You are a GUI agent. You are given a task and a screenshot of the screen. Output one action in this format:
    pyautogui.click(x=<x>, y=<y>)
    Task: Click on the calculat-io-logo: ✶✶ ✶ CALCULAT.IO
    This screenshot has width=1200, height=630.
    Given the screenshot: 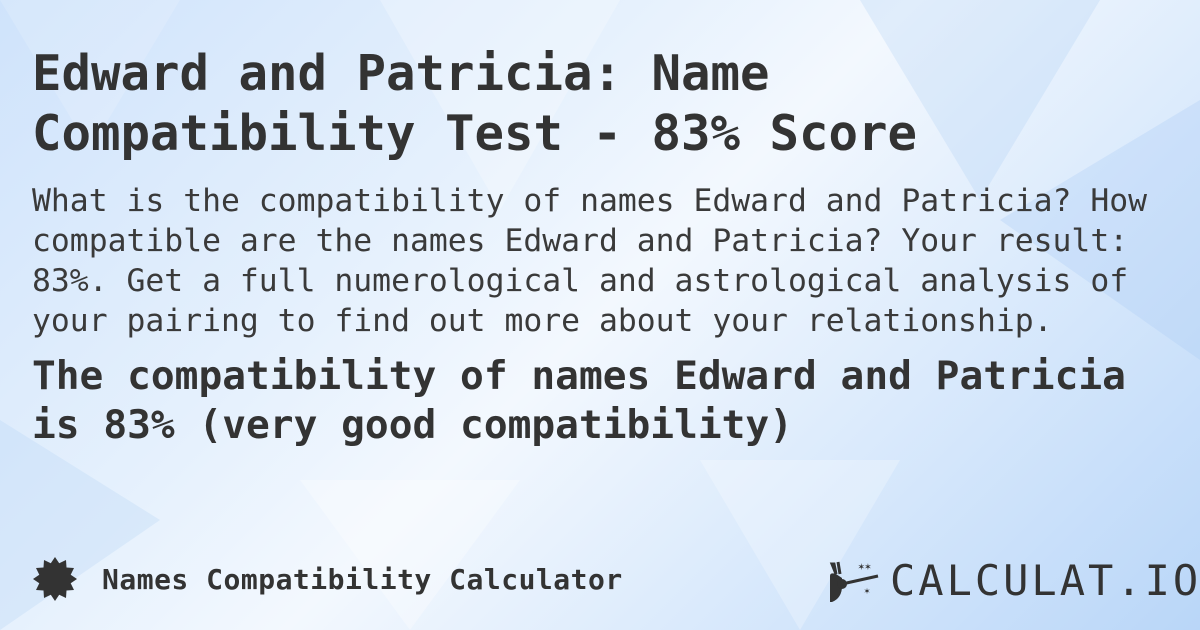 What is the action you would take?
    pyautogui.click(x=1014, y=580)
    